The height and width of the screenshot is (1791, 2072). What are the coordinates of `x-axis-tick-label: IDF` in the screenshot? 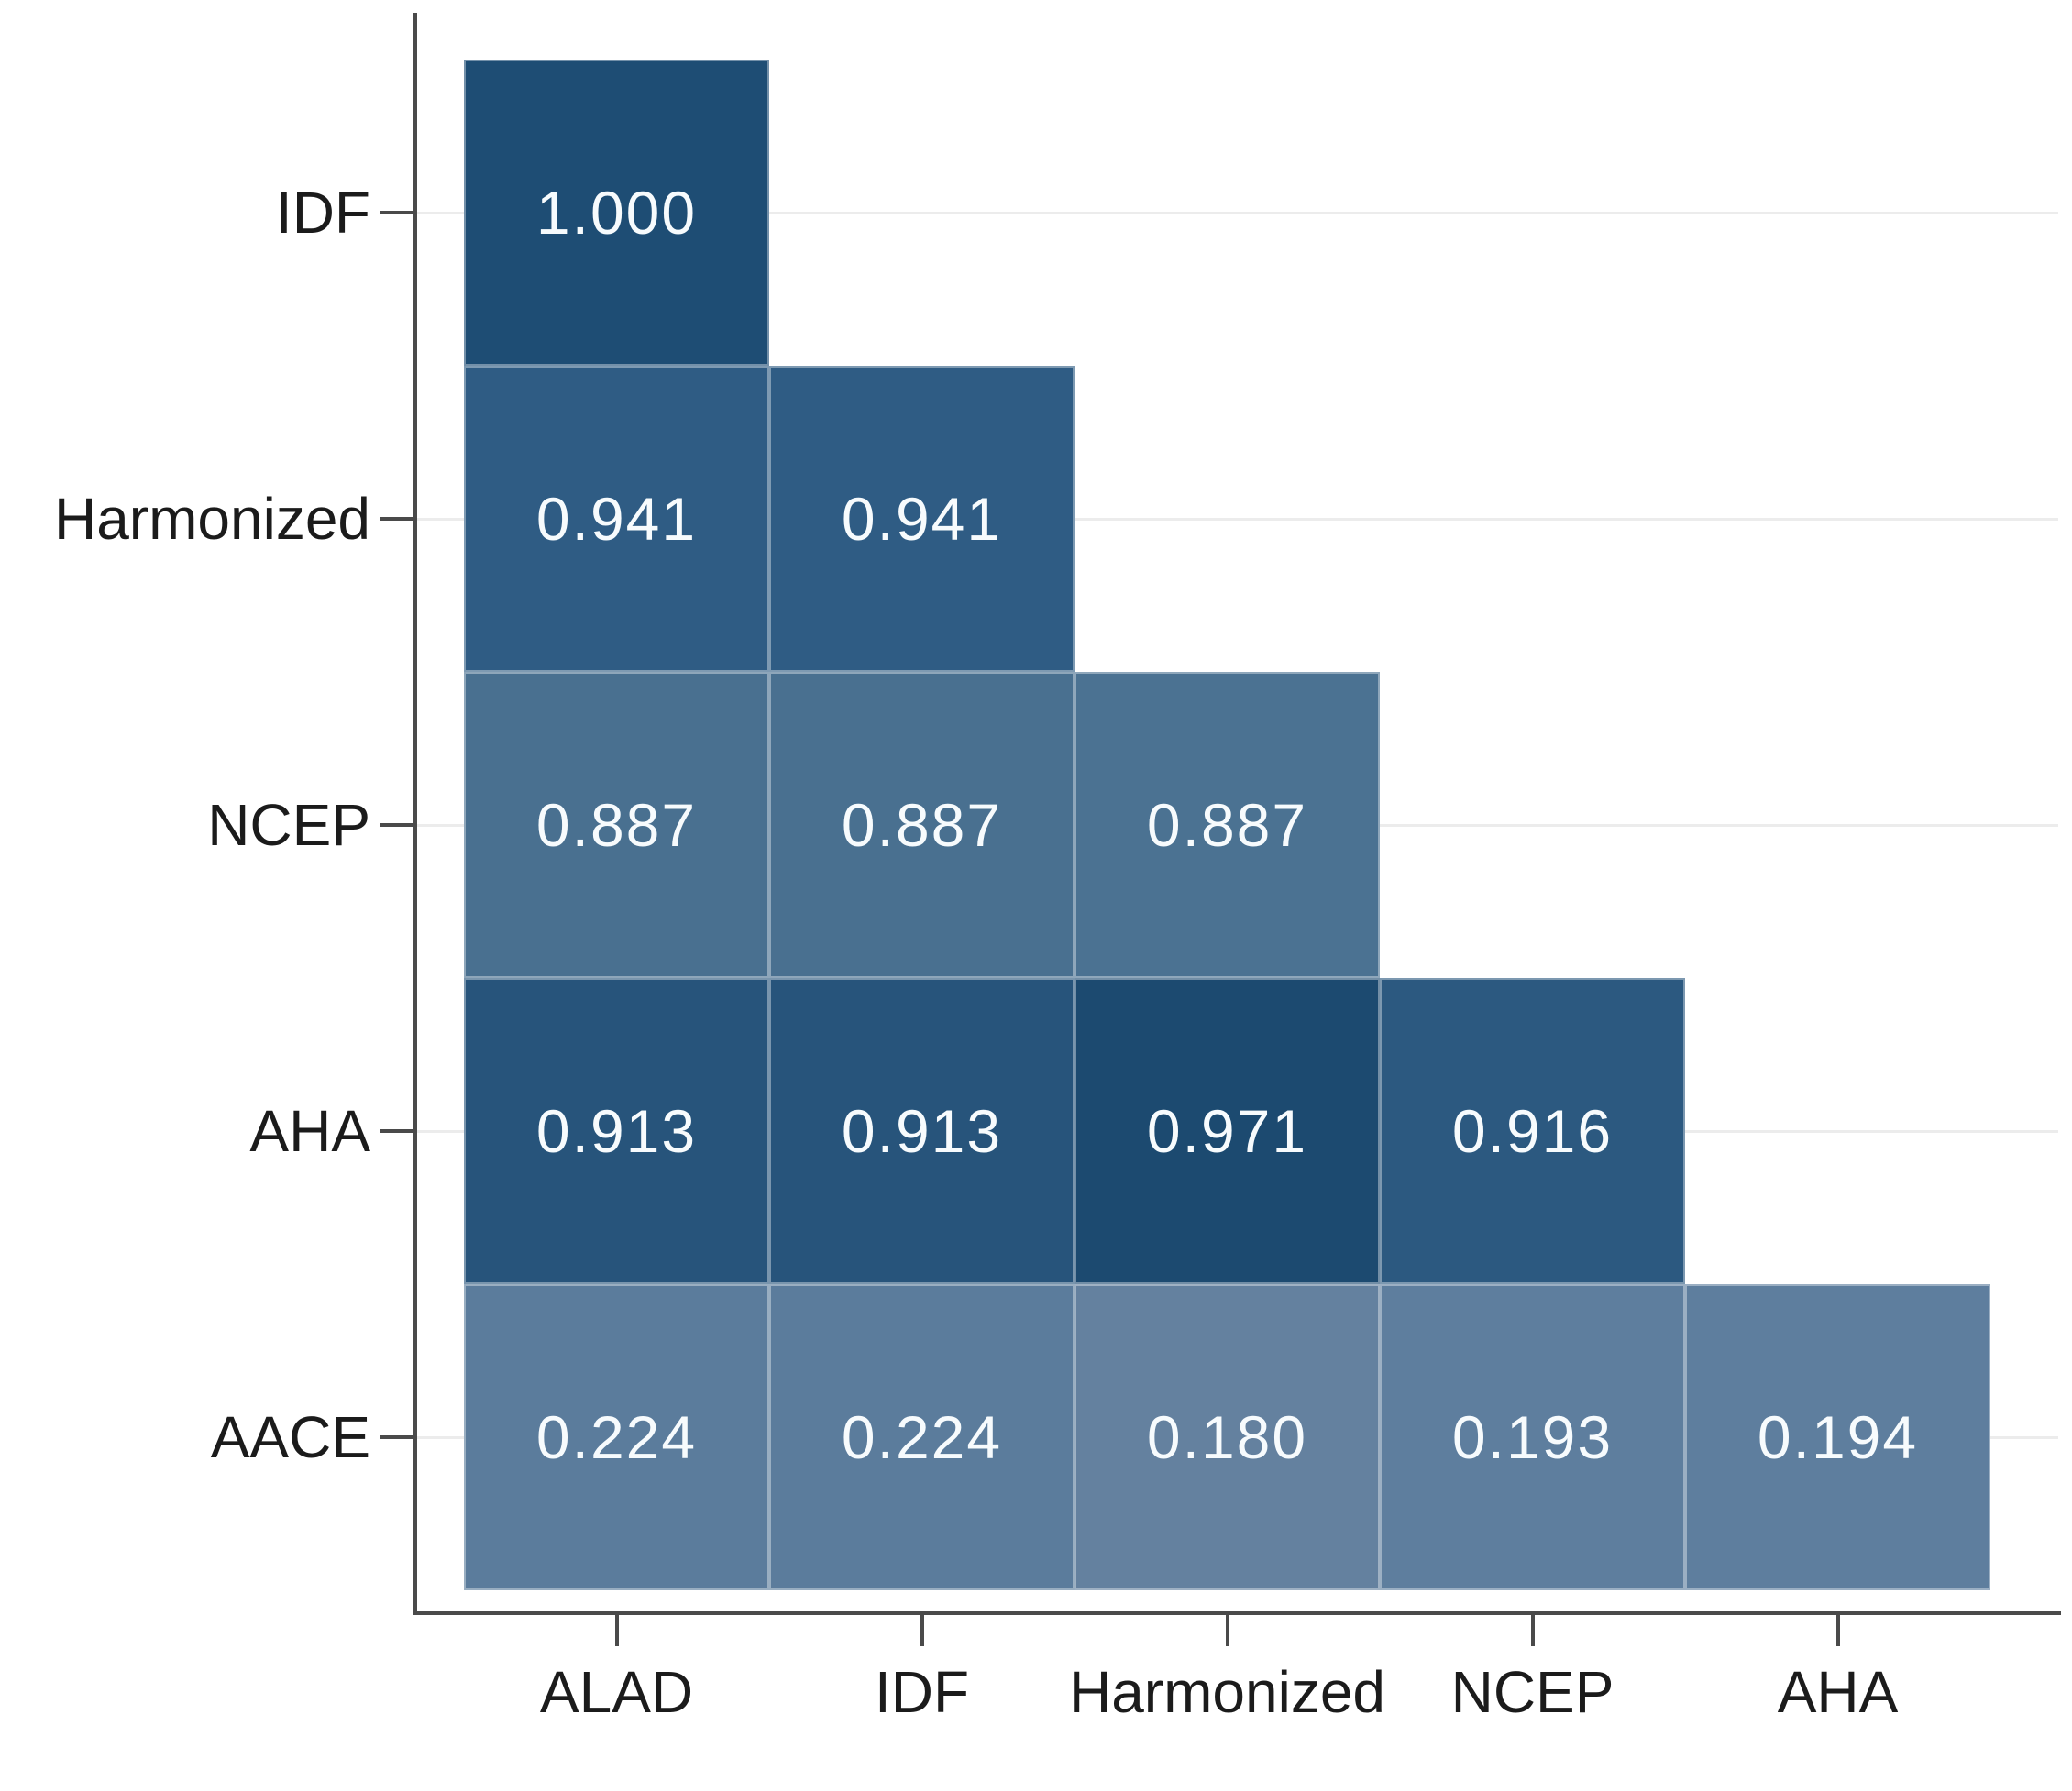 It's located at (922, 1692).